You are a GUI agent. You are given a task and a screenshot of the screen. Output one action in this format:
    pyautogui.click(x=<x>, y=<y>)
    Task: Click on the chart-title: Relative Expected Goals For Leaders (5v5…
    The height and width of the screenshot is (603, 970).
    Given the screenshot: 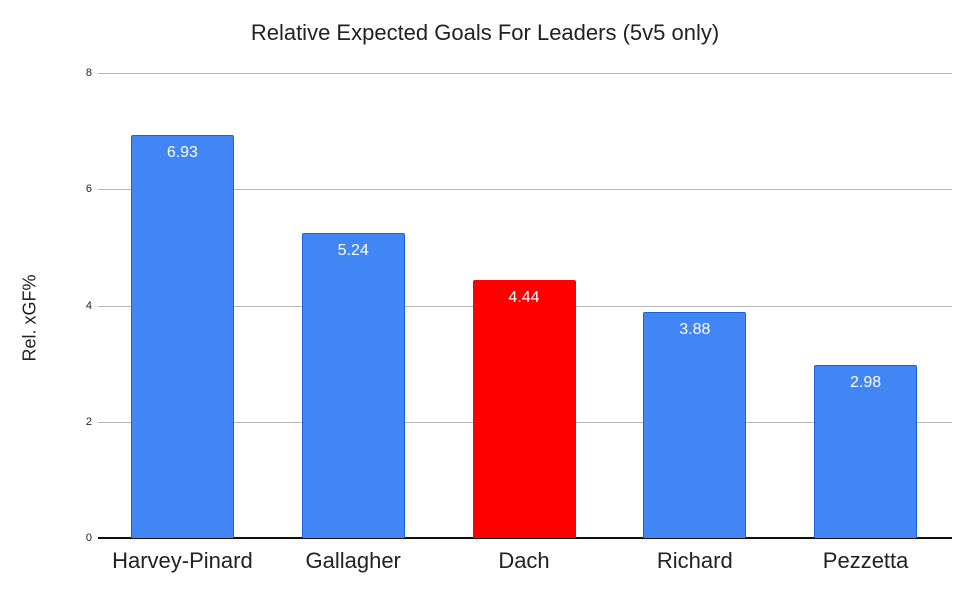 What is the action you would take?
    pyautogui.click(x=485, y=32)
    